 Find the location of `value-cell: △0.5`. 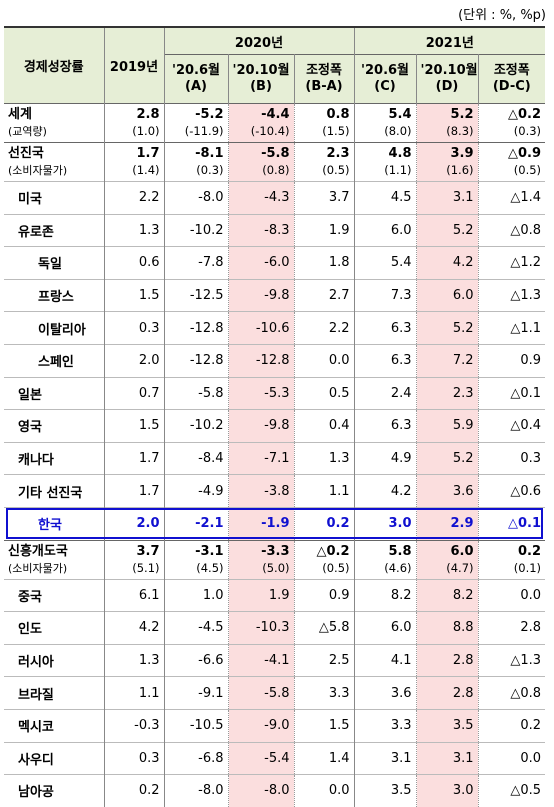

value-cell: △0.5 is located at coordinates (511, 790).